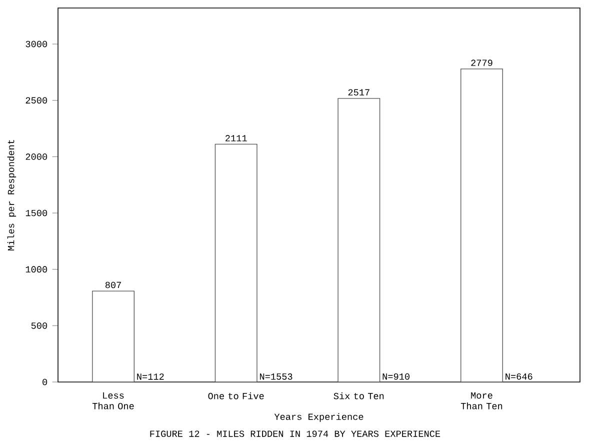  What do you see at coordinates (39, 325) in the screenshot?
I see `y-tick-label: 500` at bounding box center [39, 325].